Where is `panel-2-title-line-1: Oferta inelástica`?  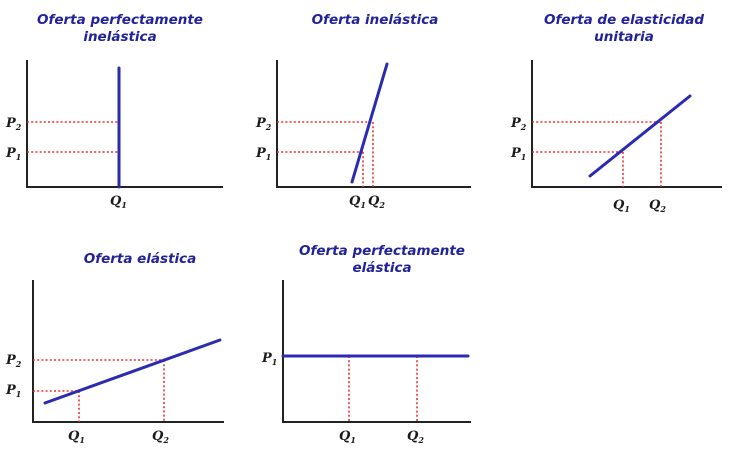 panel-2-title-line-1: Oferta inelástica is located at coordinates (375, 20).